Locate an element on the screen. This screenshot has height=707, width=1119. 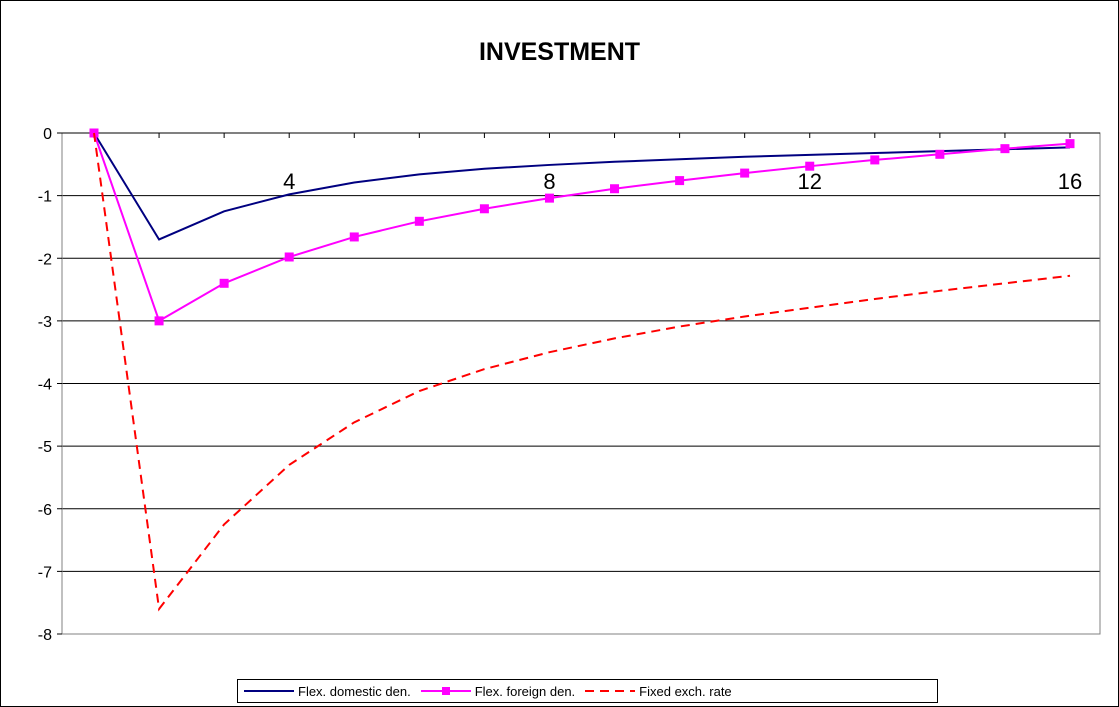
legend-label: Flex. foreign den. is located at coordinates (525, 691).